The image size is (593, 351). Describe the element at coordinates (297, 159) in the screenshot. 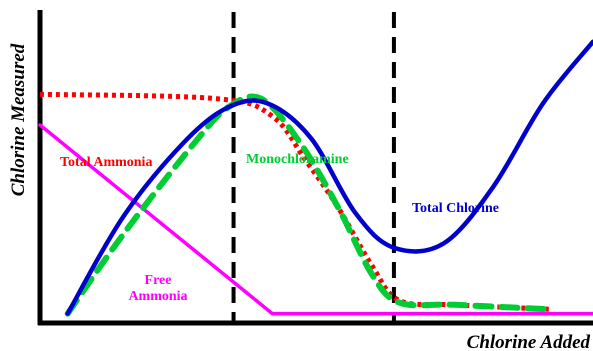

I see `monochloramine-label: Monochloramine` at that location.